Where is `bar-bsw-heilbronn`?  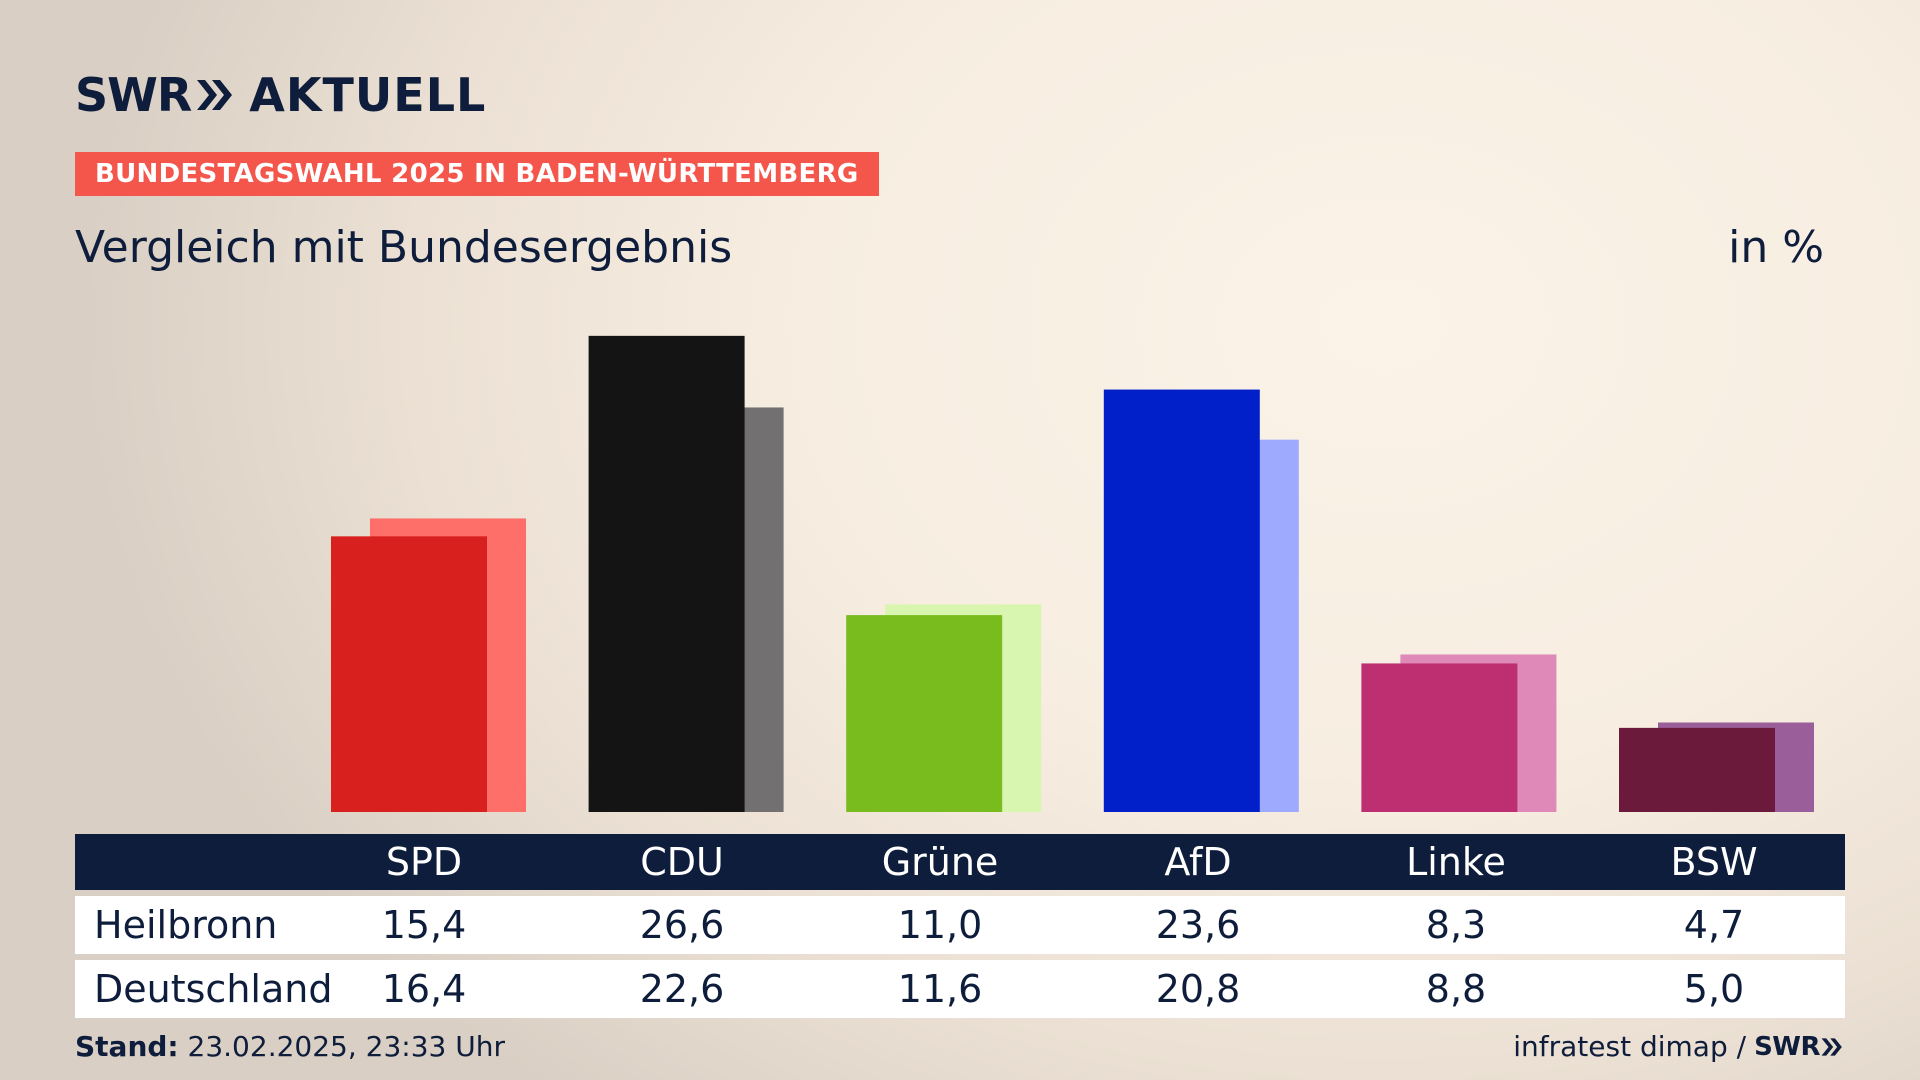
bar-bsw-heilbronn is located at coordinates (1697, 769).